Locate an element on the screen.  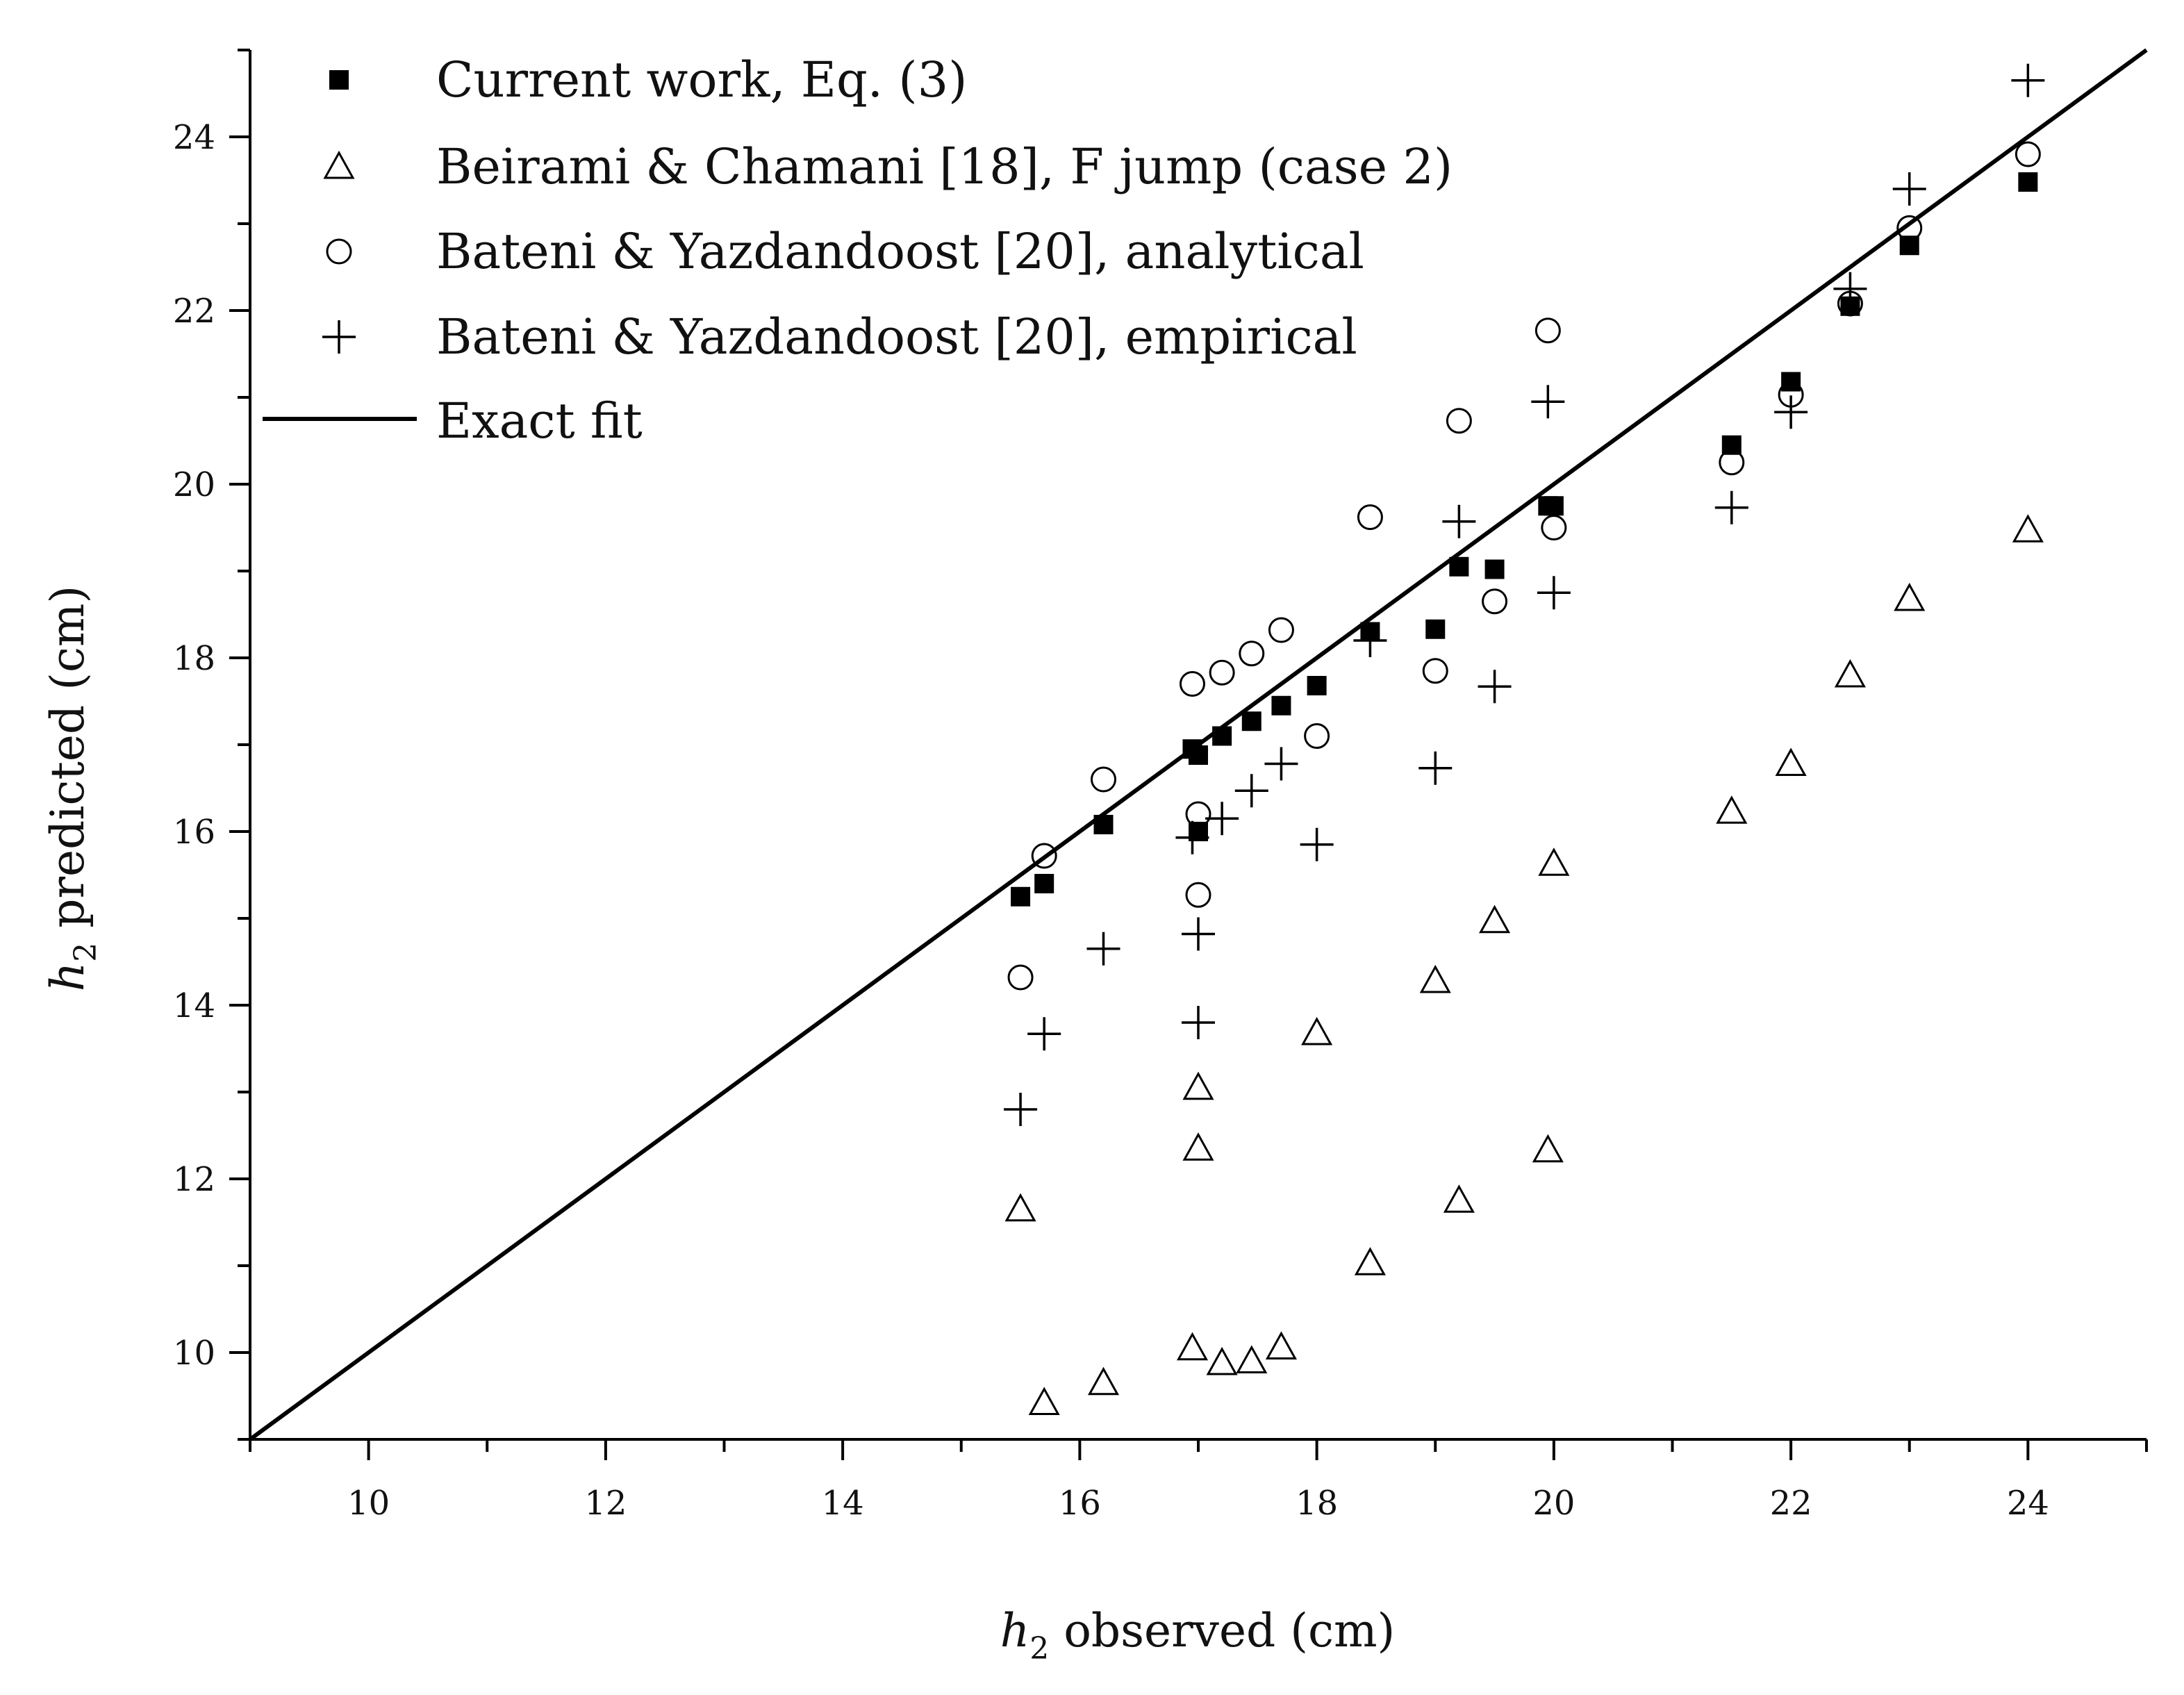
x-tick-label: 20 is located at coordinates (1553, 1504).